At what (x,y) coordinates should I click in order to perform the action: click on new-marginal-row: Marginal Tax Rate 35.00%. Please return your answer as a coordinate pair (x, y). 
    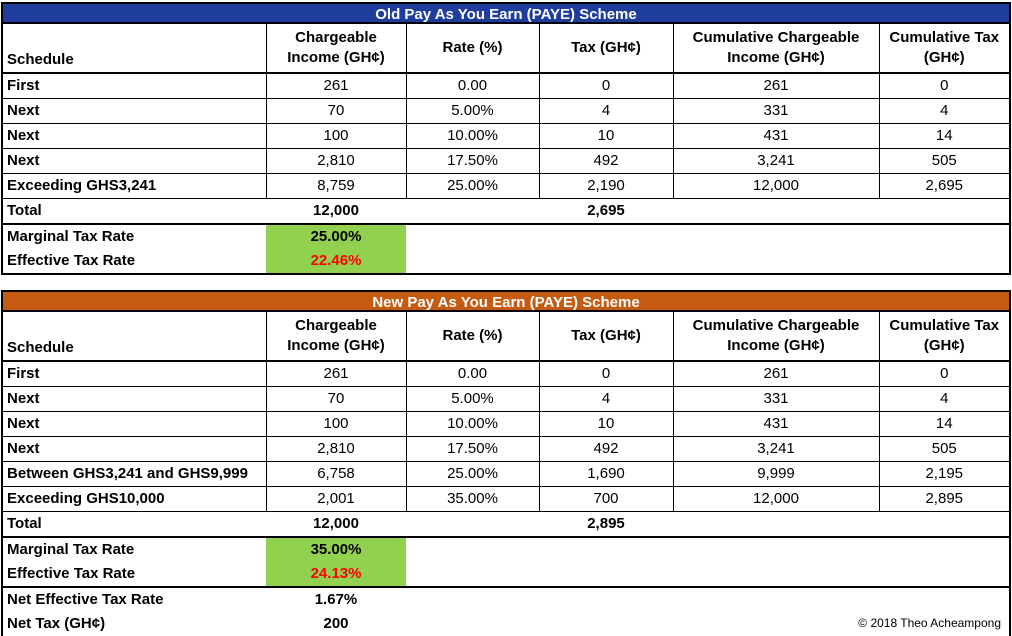
    Looking at the image, I should click on (506, 549).